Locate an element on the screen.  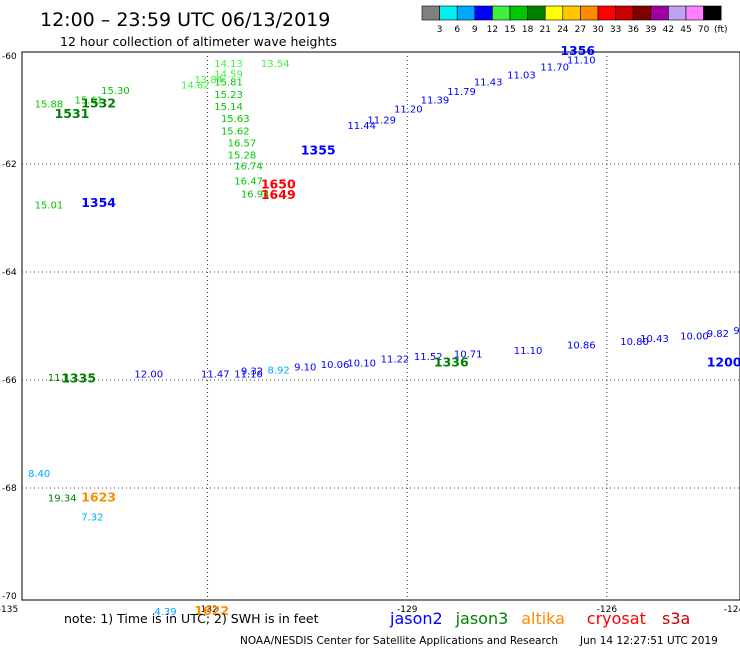
swh-value: 11.47 is located at coordinates (215, 374).